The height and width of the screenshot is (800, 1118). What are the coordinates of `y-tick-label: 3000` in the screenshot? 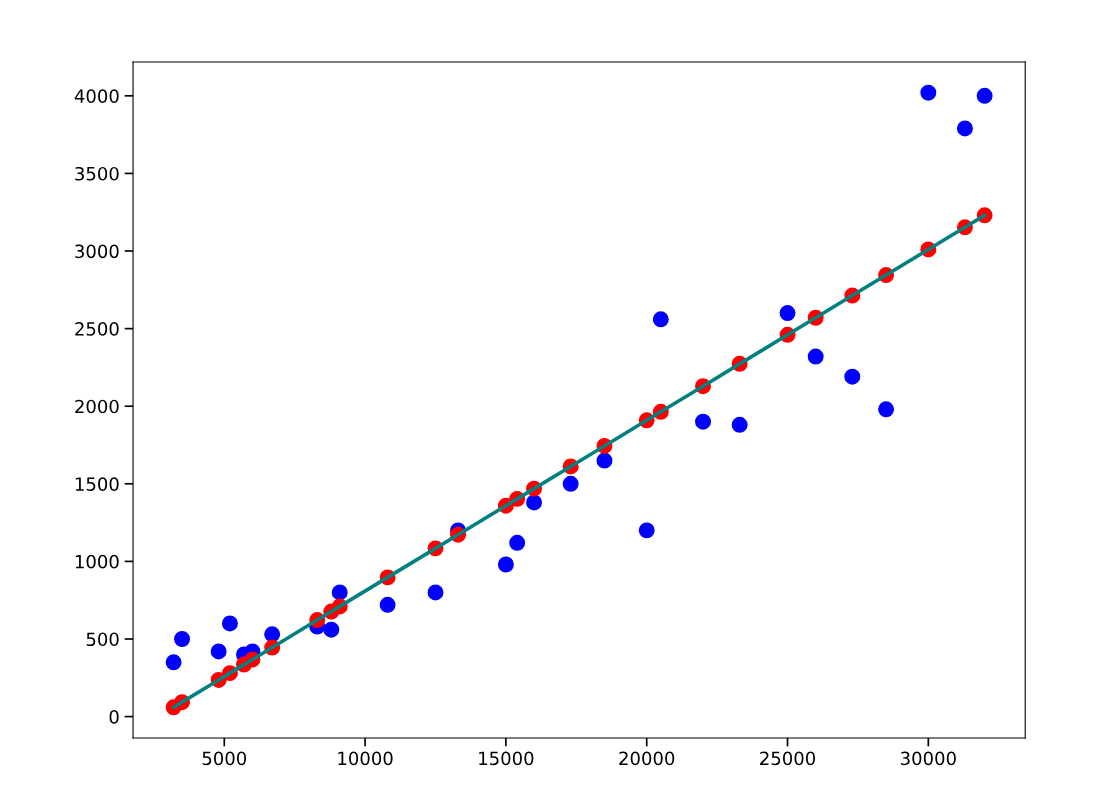 It's located at (97, 251).